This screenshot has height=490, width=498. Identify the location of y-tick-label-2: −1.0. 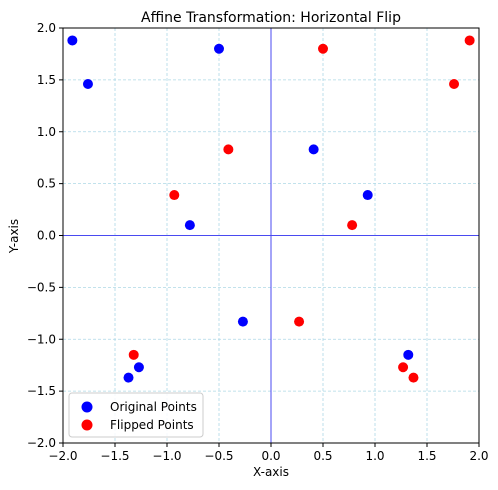
(41, 339).